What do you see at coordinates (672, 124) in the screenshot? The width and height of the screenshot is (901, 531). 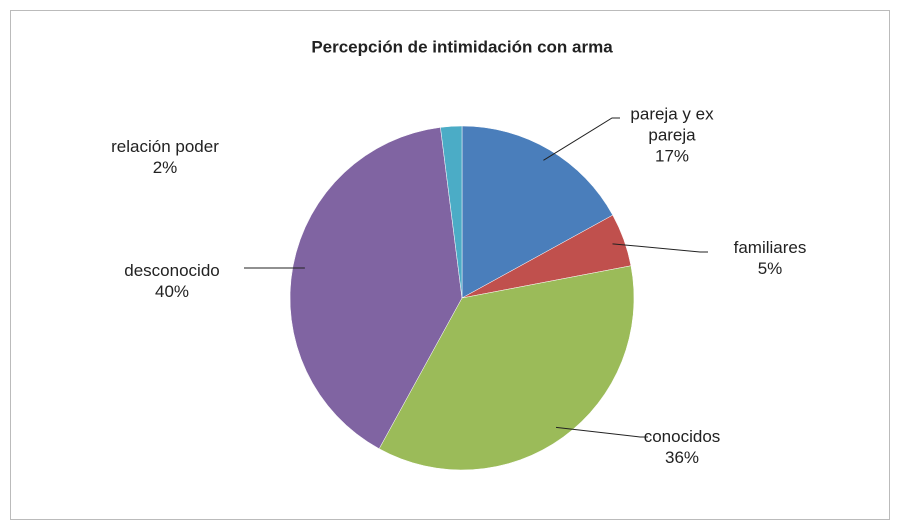 I see `category-label: pareja y ex pareja` at bounding box center [672, 124].